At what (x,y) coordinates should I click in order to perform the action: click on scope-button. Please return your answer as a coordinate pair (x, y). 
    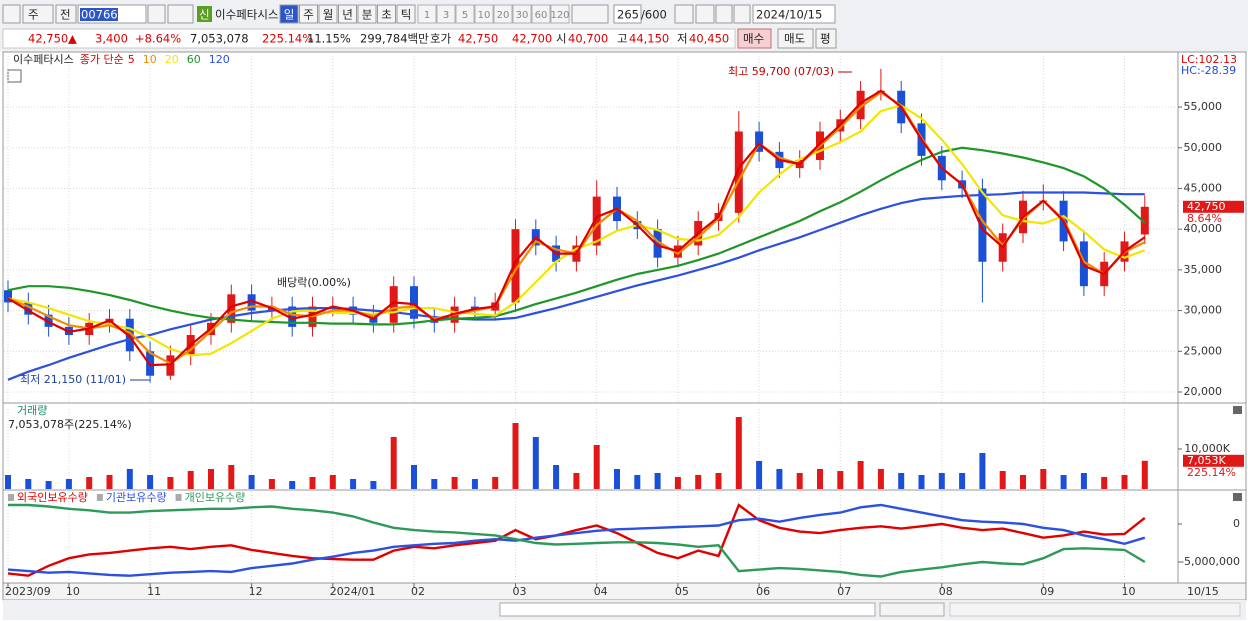
    Looking at the image, I should click on (66, 14).